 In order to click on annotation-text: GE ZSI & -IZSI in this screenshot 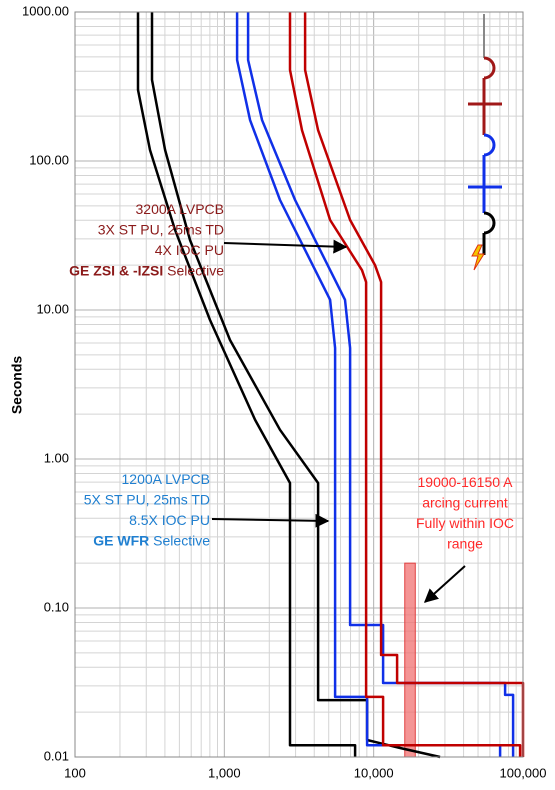, I will do `click(116, 270)`.